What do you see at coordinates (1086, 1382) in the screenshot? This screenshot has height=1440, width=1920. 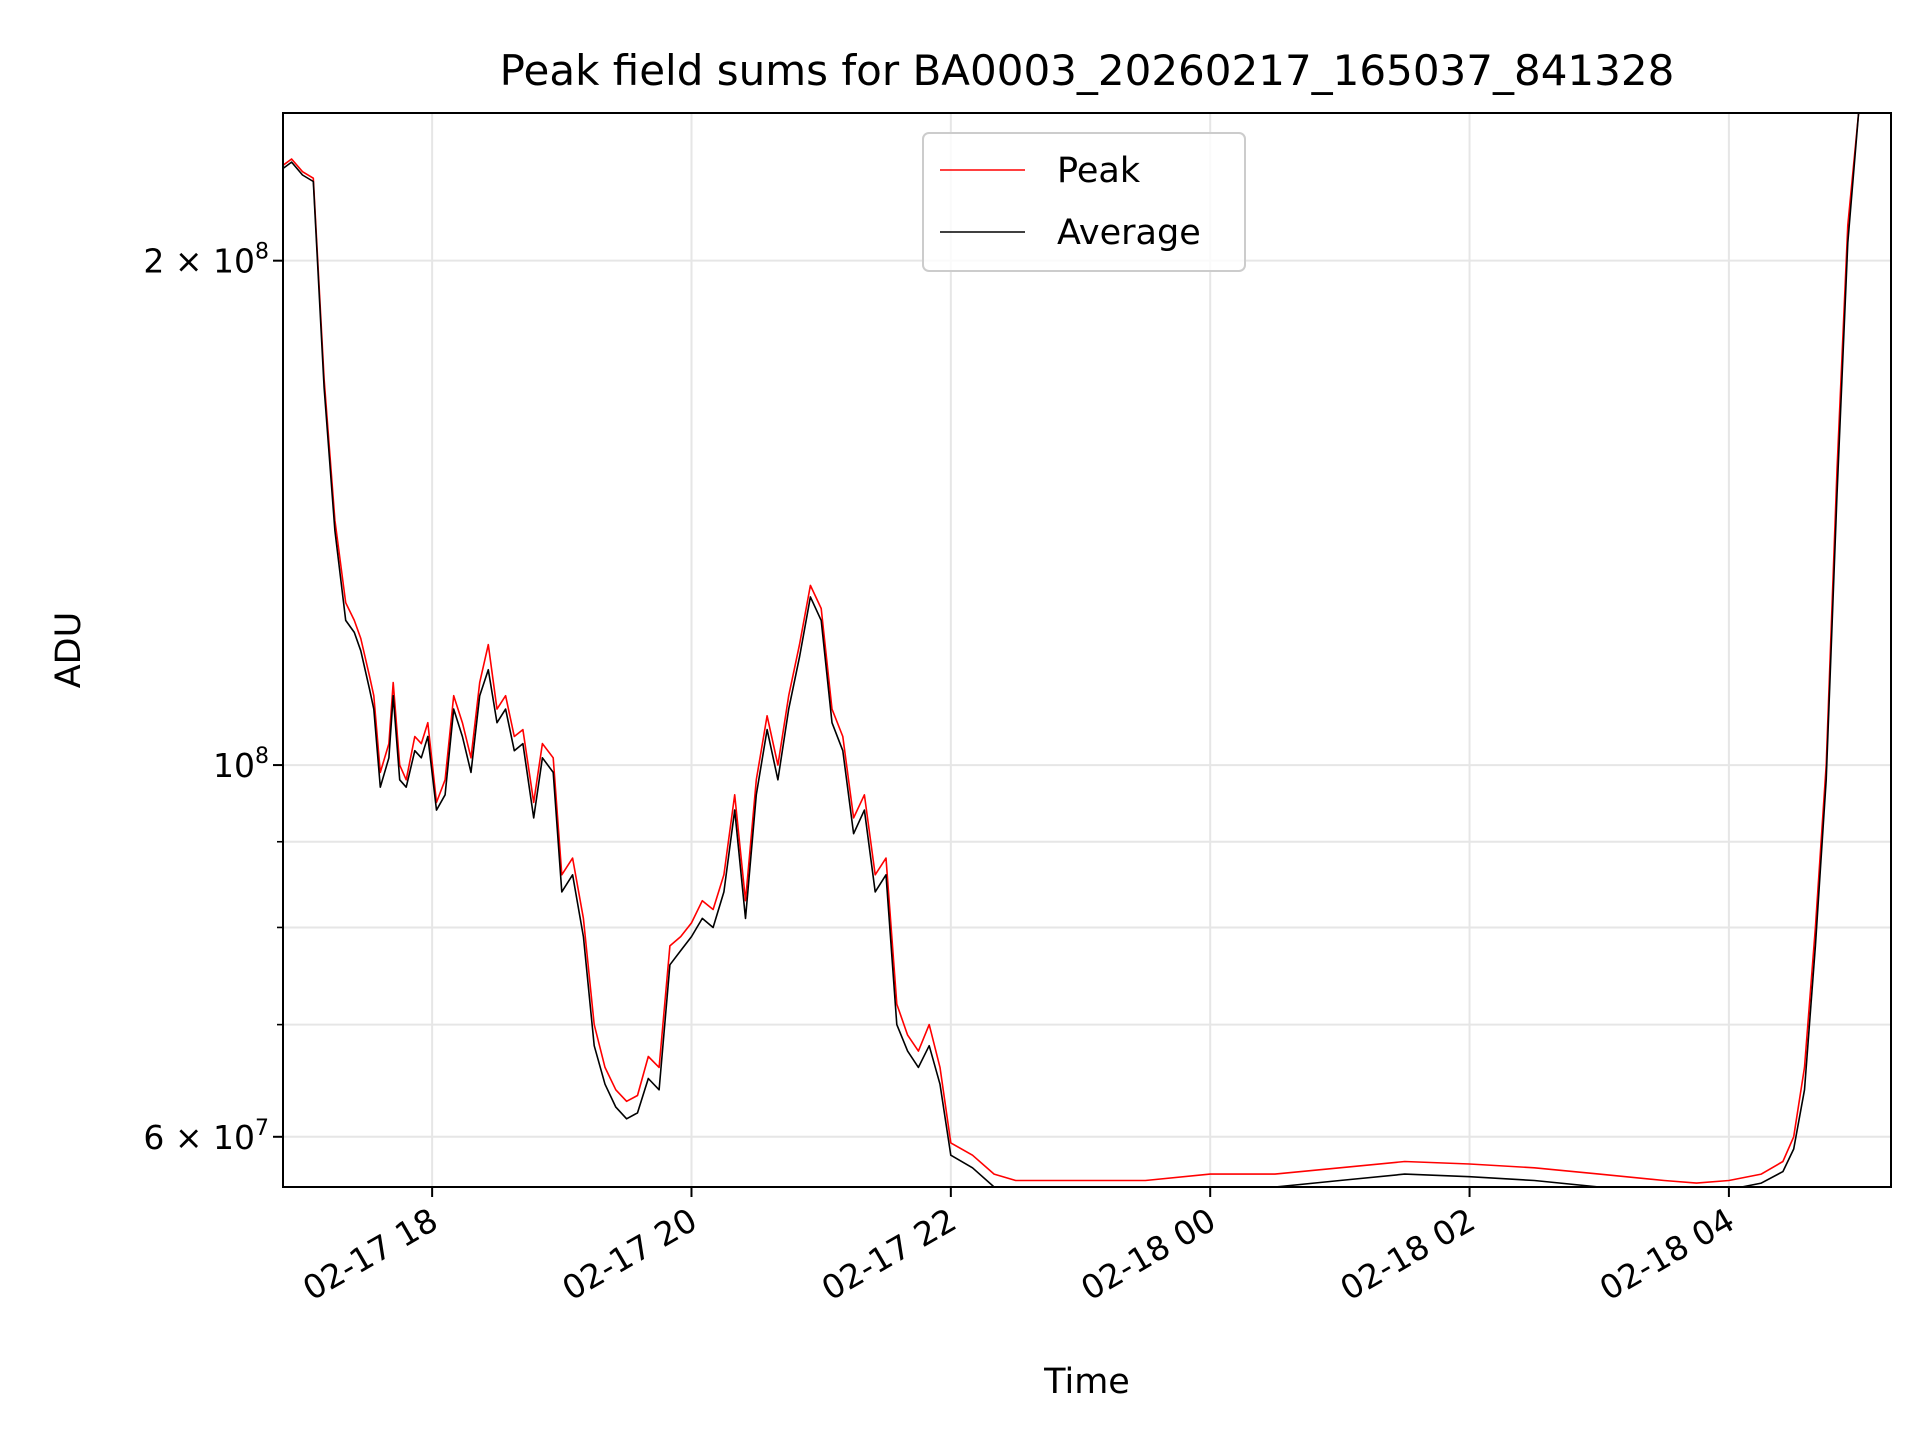 I see `x-axis-title: Time` at bounding box center [1086, 1382].